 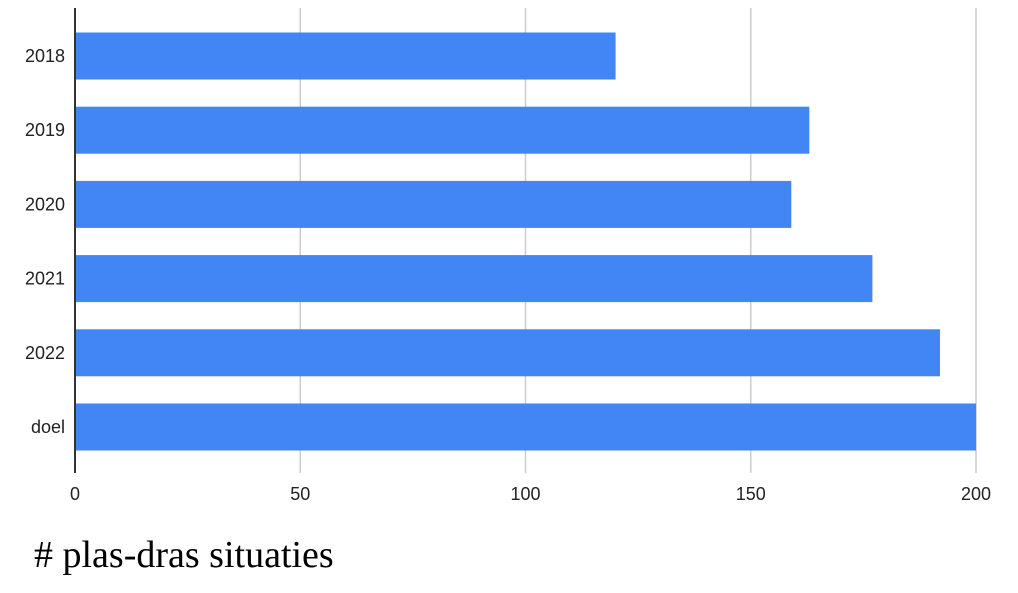 What do you see at coordinates (300, 494) in the screenshot?
I see `x-tick-label-50: 50` at bounding box center [300, 494].